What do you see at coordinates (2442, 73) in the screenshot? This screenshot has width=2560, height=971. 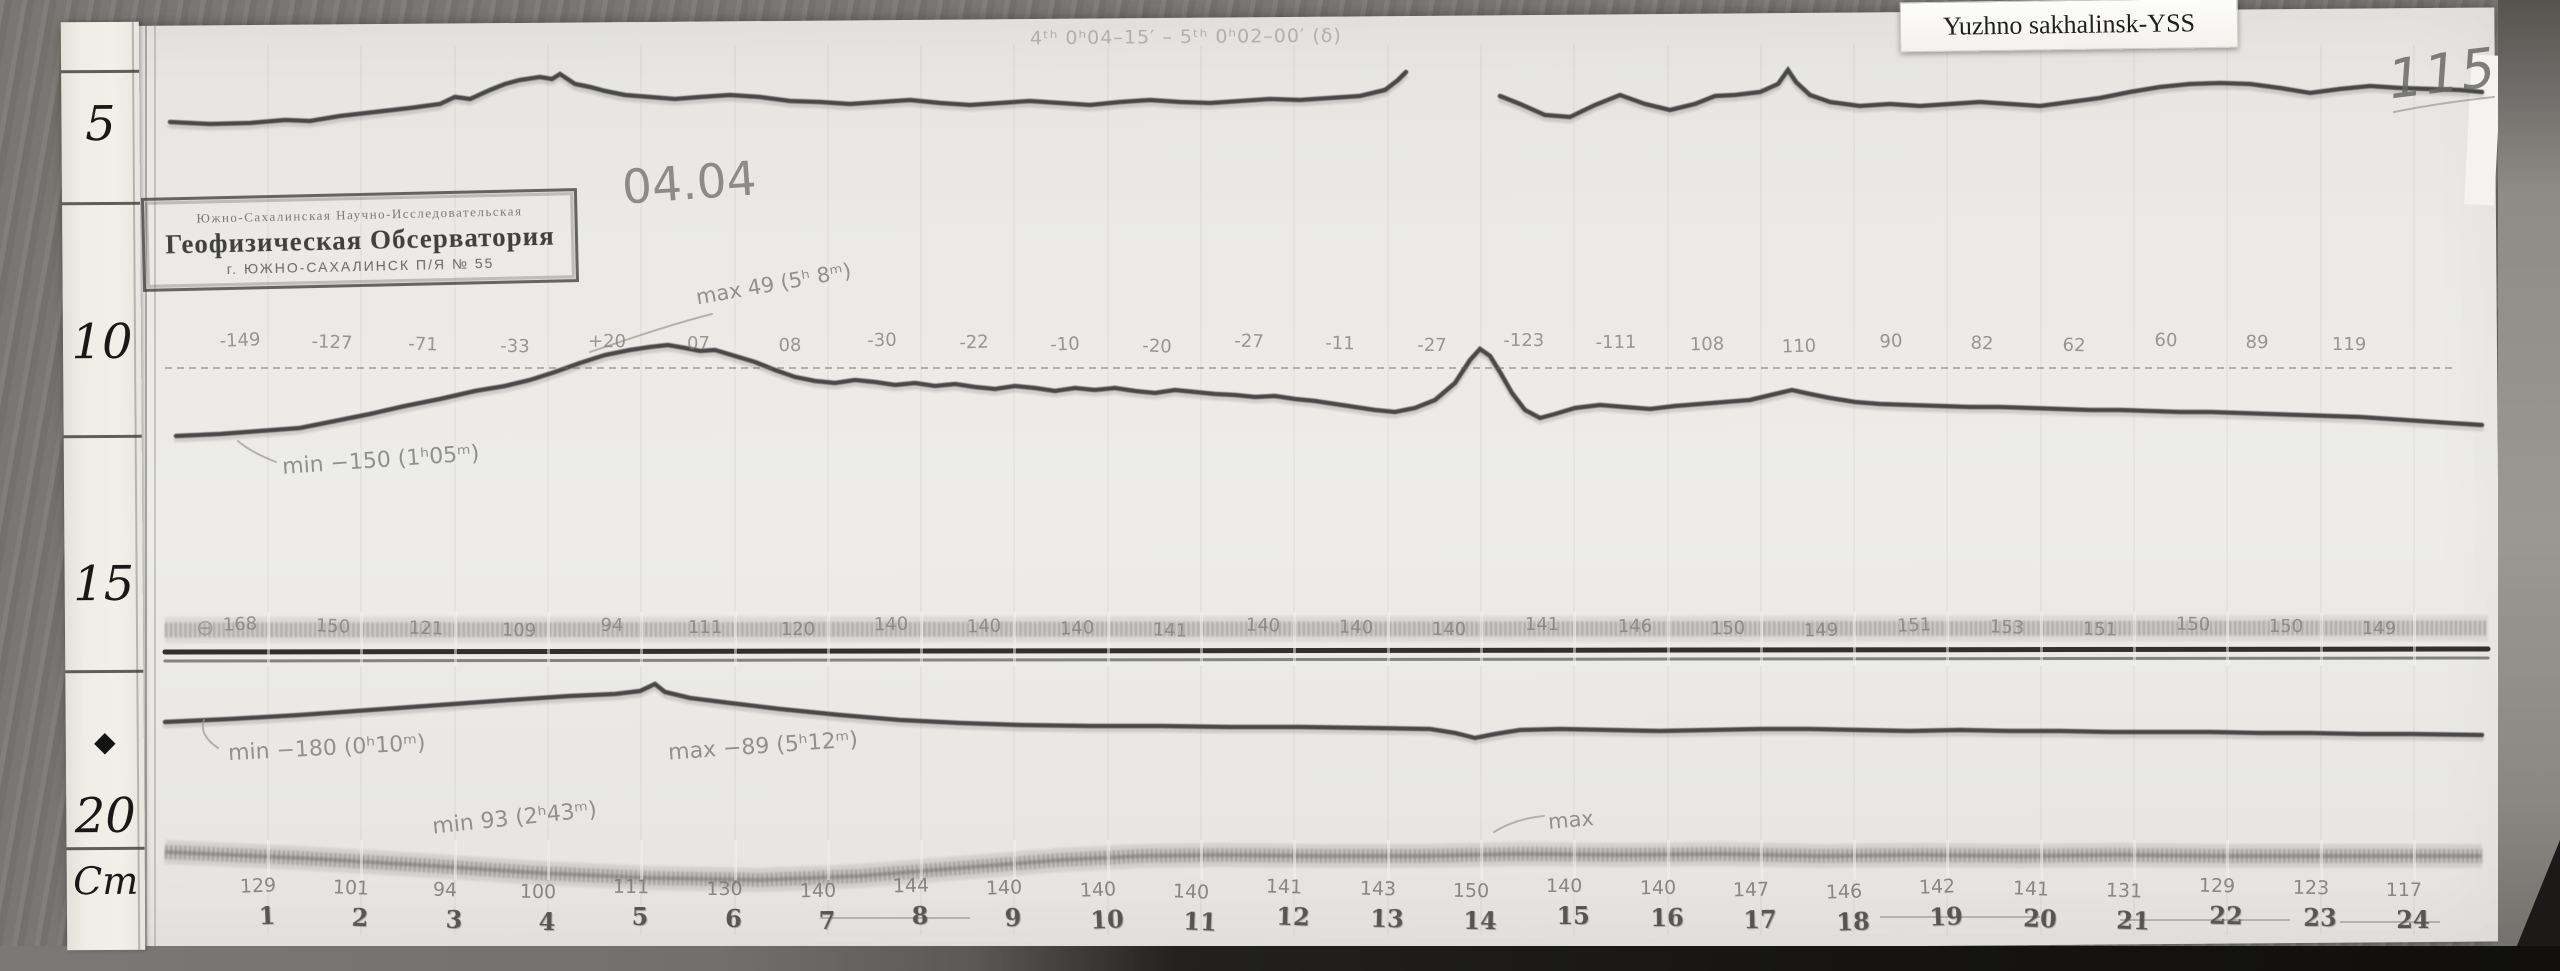 I see `sheet-number: 115` at bounding box center [2442, 73].